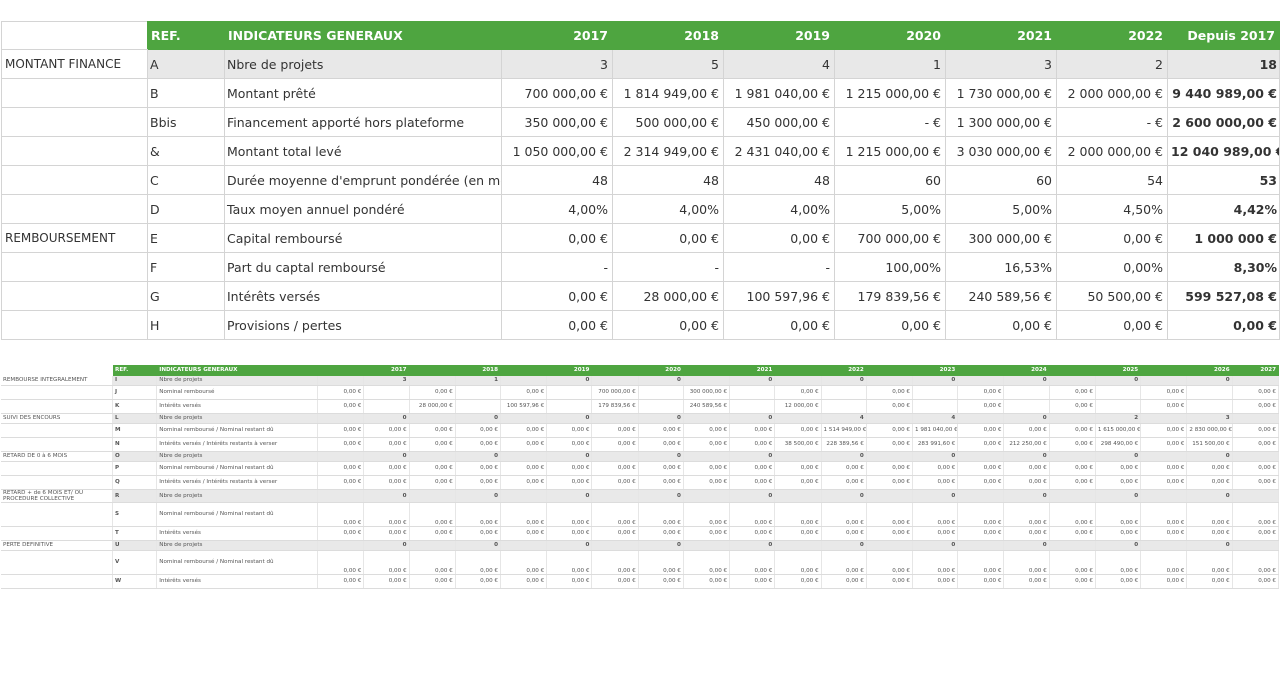  I want to click on value-cell: 450 000,00 €, so click(779, 122).